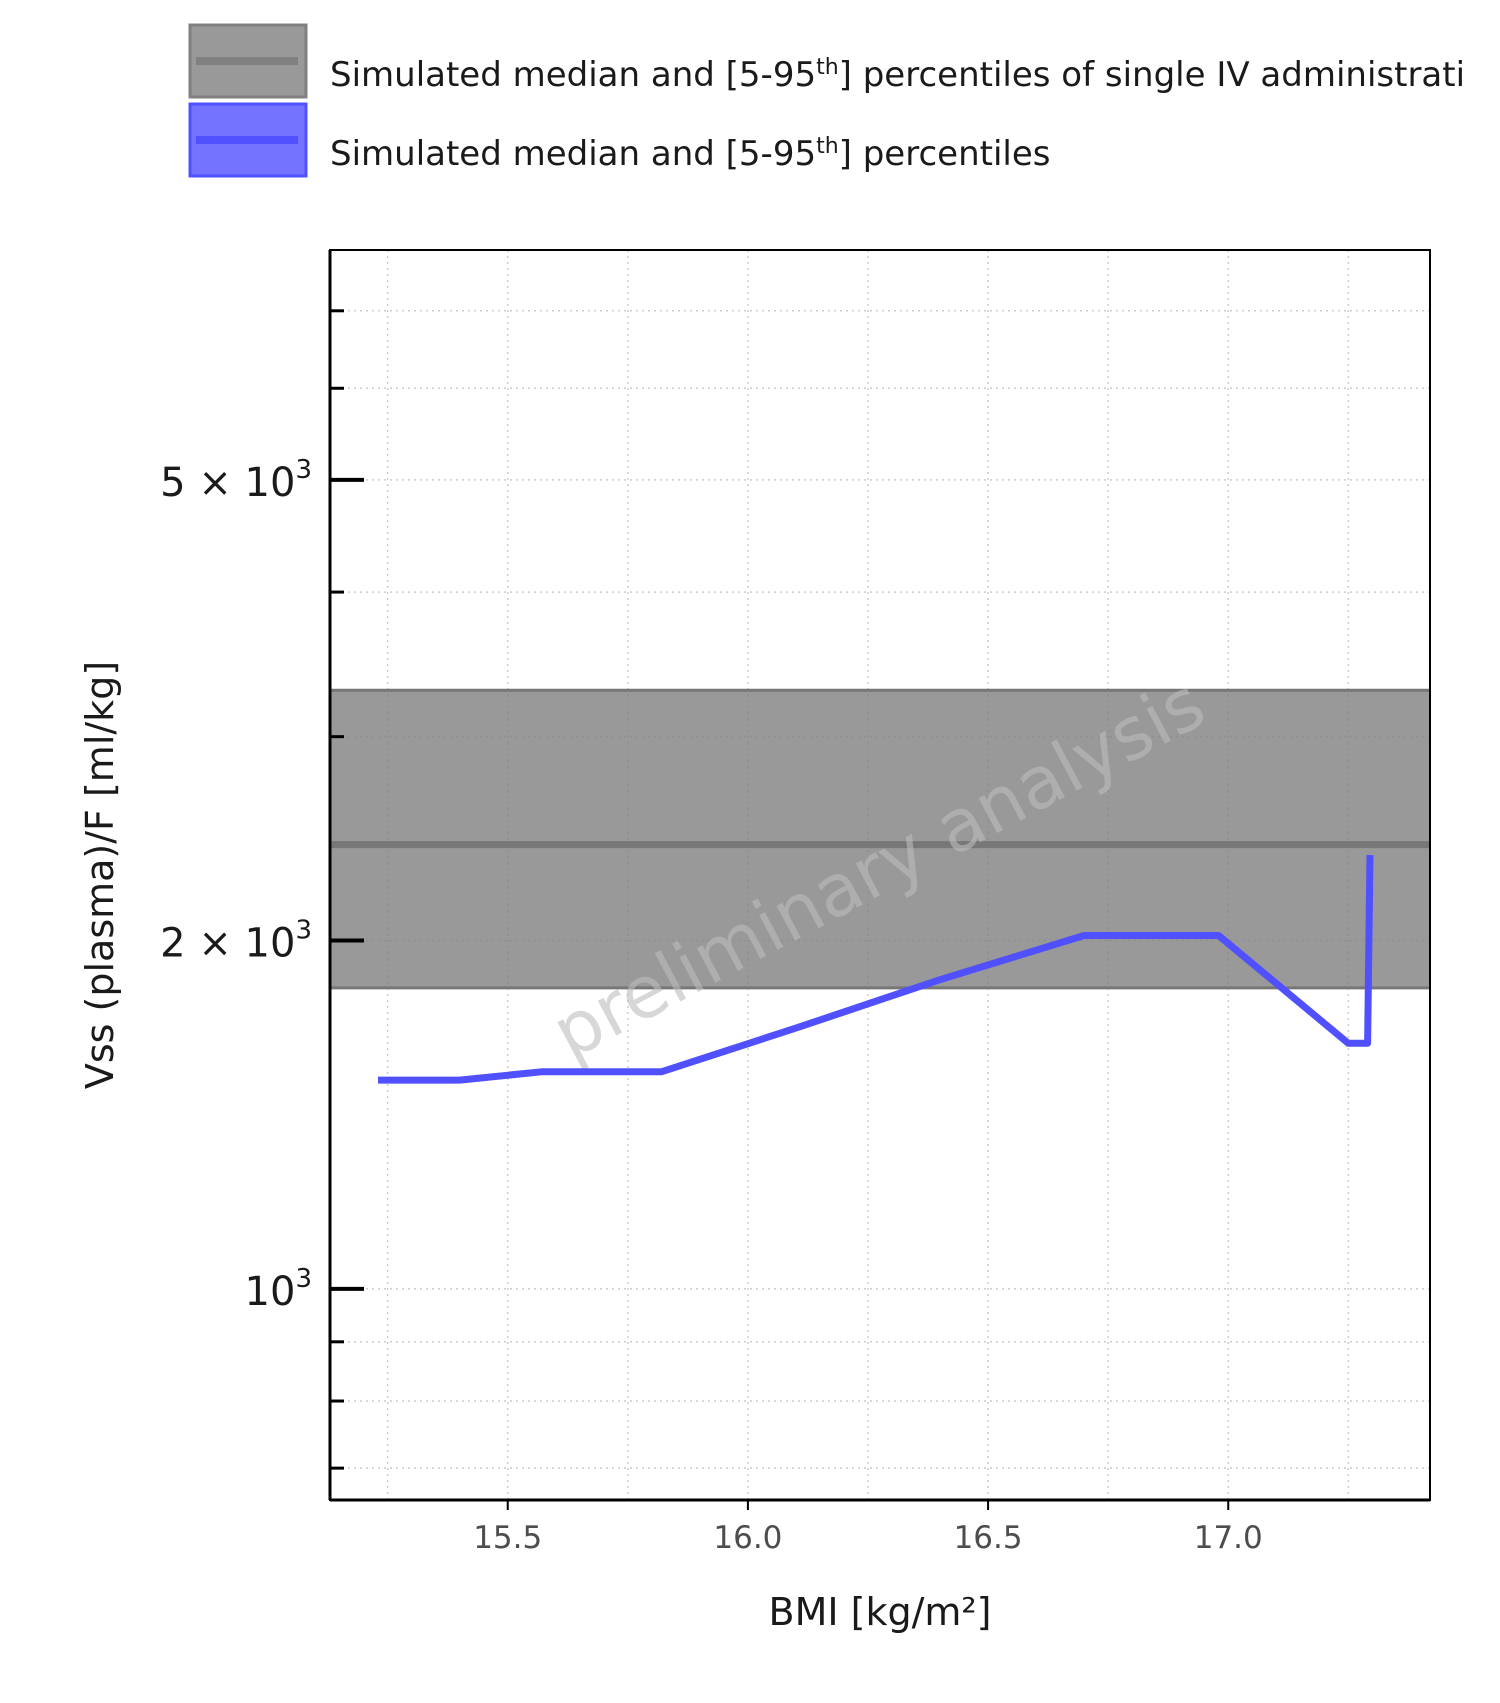  I want to click on x-tick-label: 16.0, so click(747, 1538).